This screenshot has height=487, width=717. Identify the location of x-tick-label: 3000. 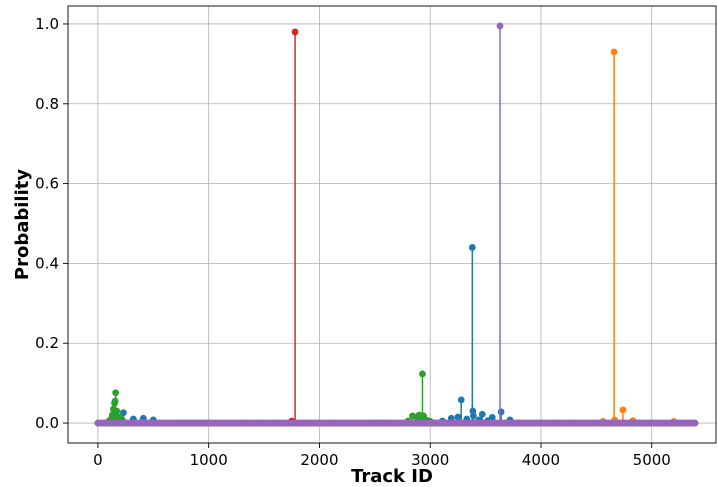
(430, 460).